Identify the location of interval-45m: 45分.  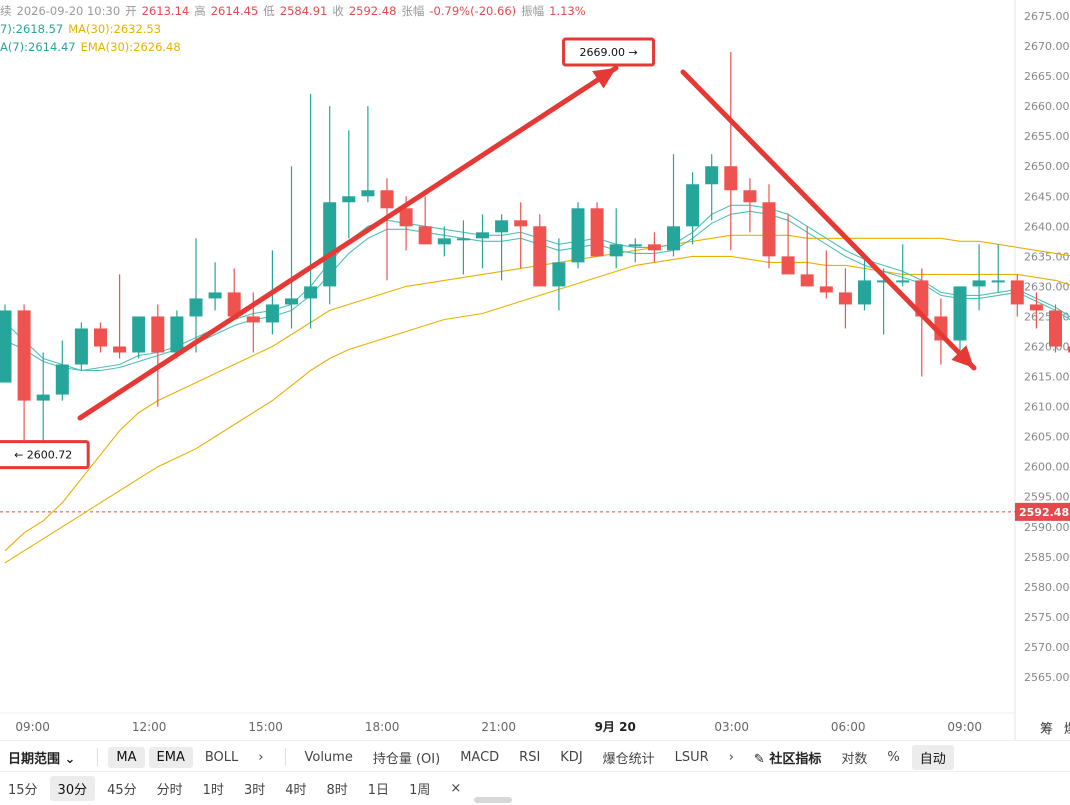
(122, 790).